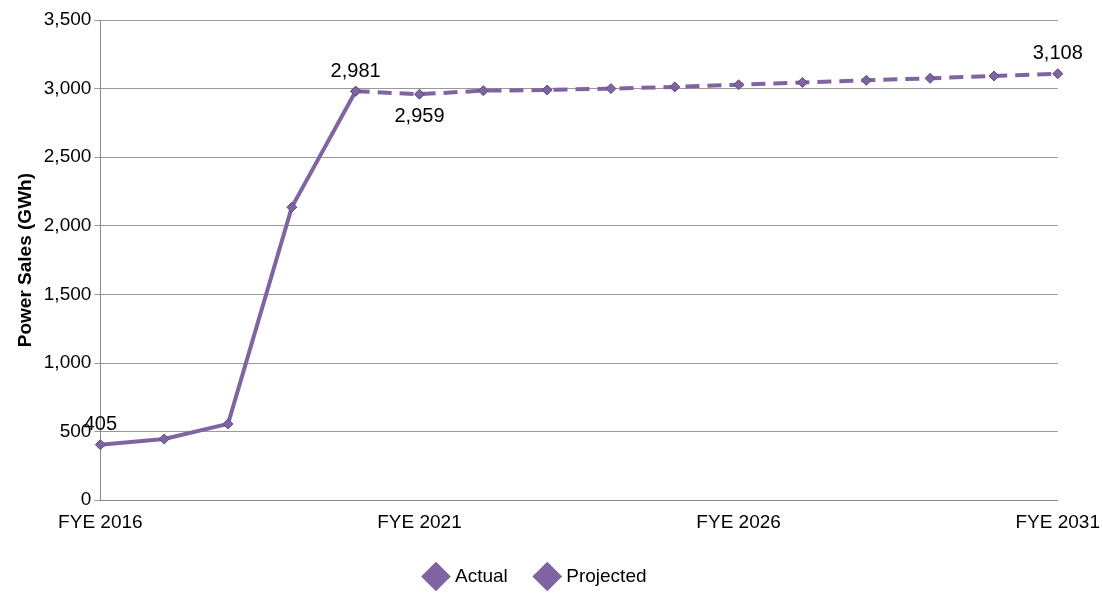 Image resolution: width=1103 pixels, height=601 pixels. What do you see at coordinates (1057, 52) in the screenshot?
I see `data-label: 3,108` at bounding box center [1057, 52].